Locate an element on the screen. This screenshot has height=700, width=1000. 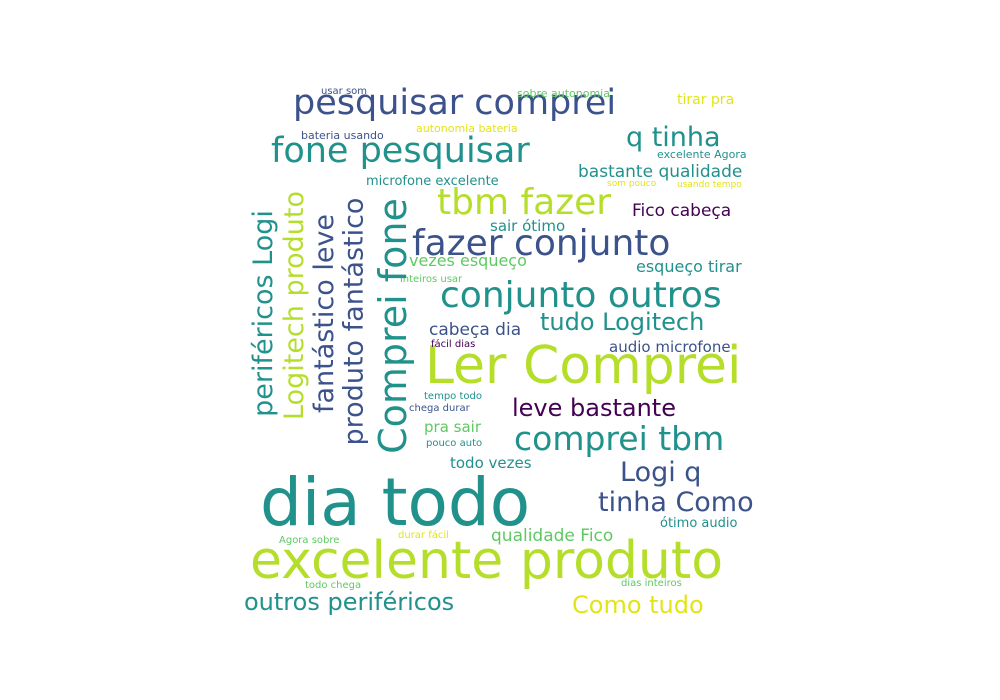
word-q-tinha: q tinha is located at coordinates (673, 137).